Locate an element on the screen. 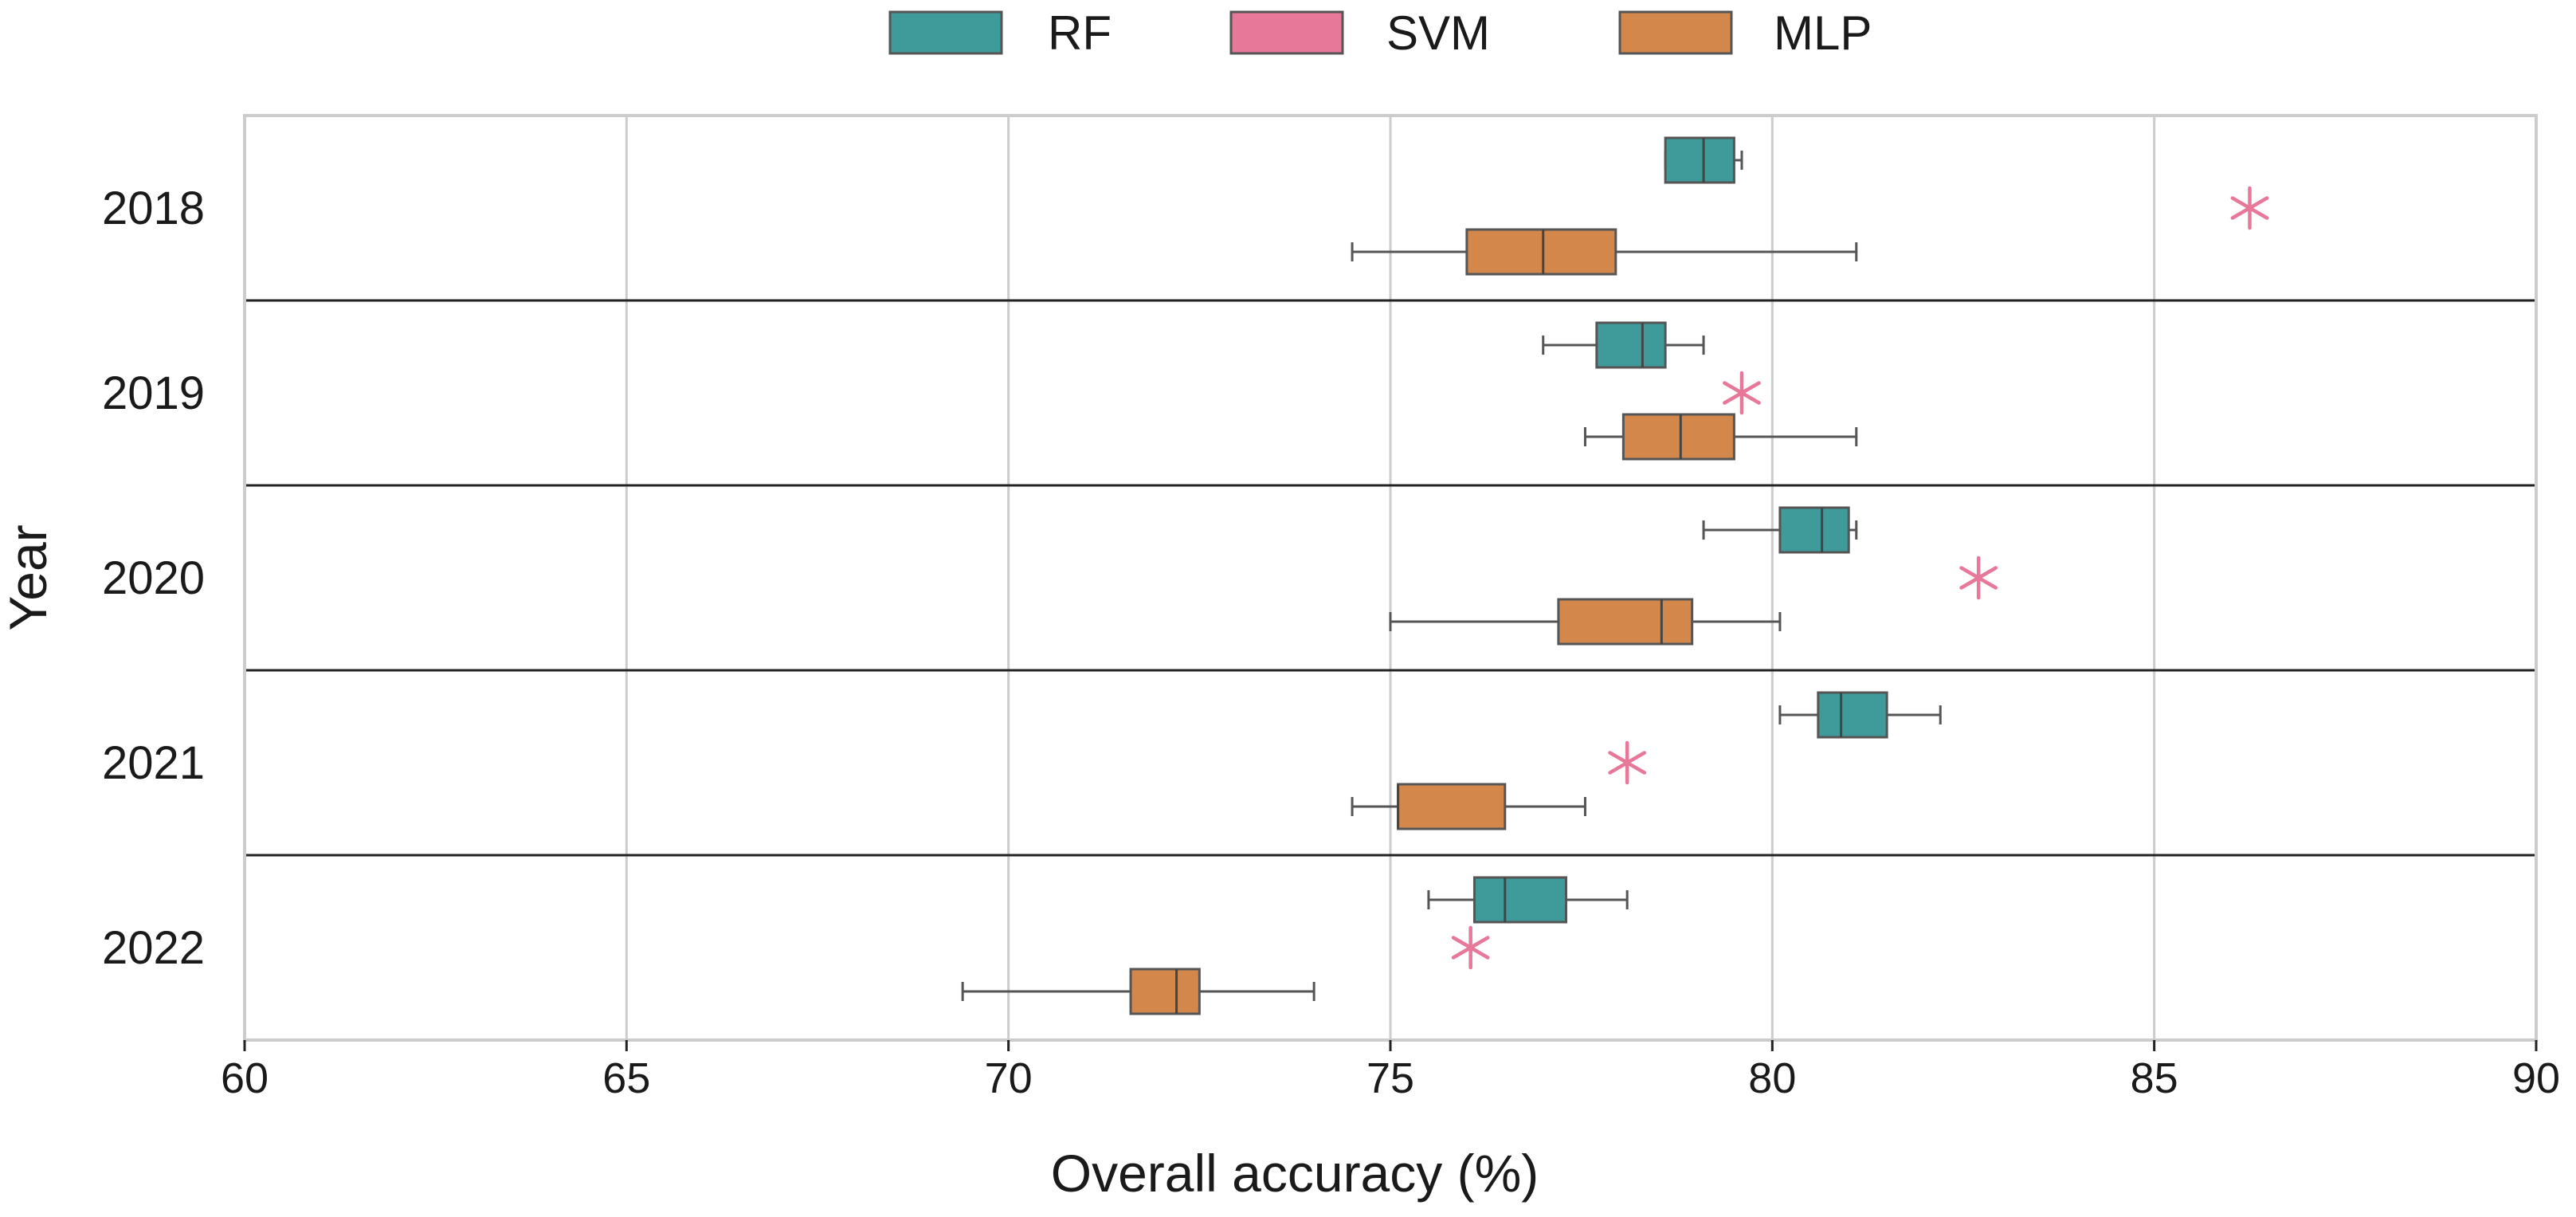 This screenshot has width=2576, height=1217. y-axis-label: Year is located at coordinates (29, 577).